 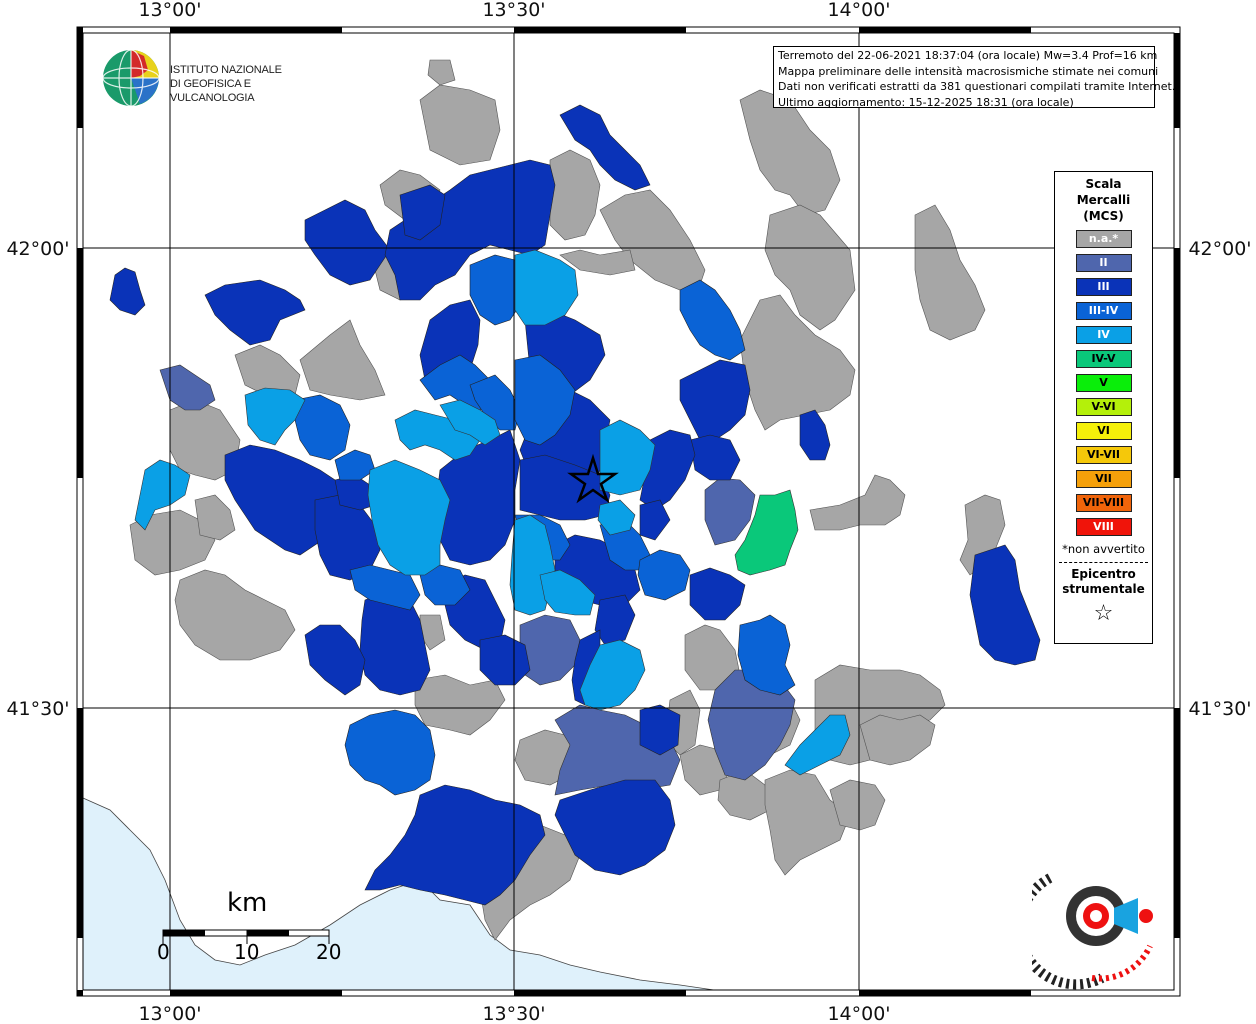 I want to click on legend-item: IV-V, so click(x=1103, y=359).